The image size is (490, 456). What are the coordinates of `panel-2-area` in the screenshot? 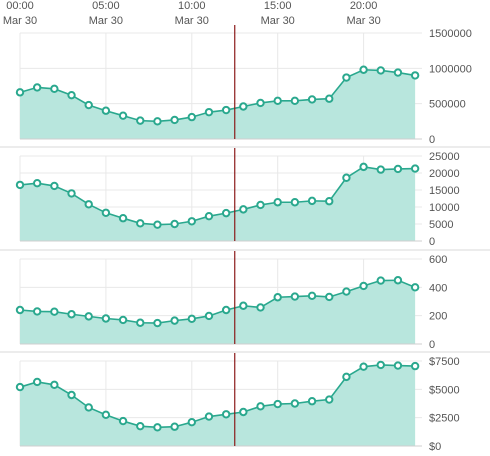 It's located at (218, 312).